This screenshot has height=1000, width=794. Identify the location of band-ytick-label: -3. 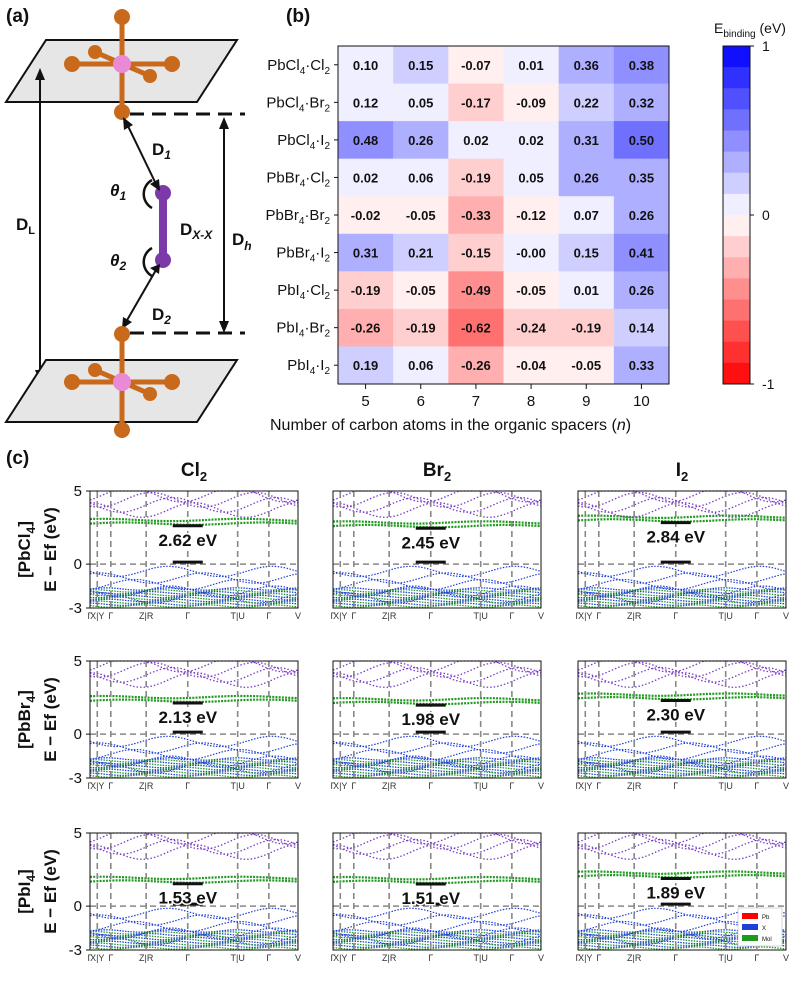
(75, 950).